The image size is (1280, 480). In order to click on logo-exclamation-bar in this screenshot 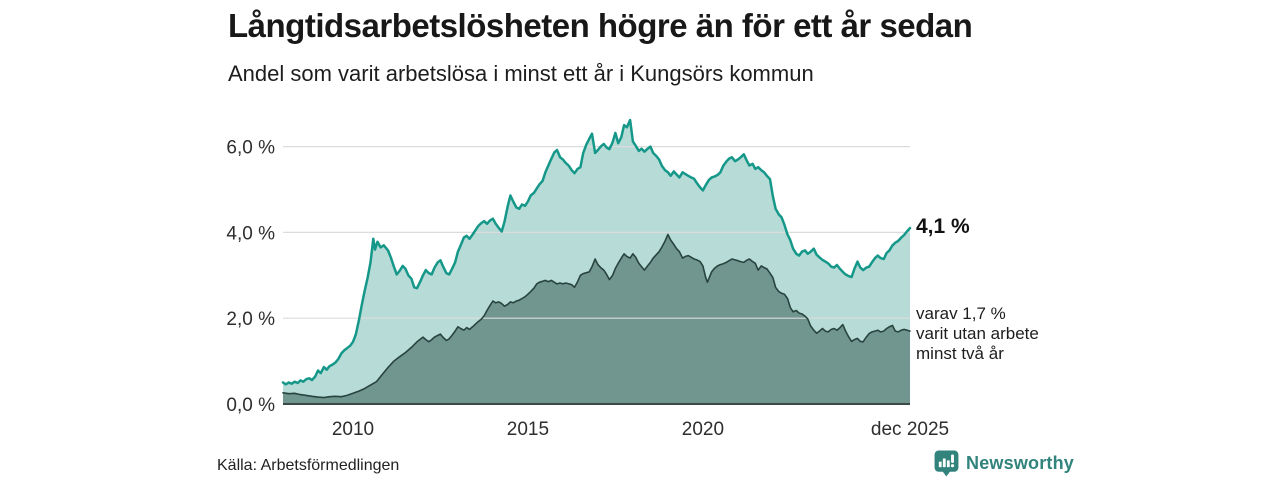, I will do `click(952, 458)`.